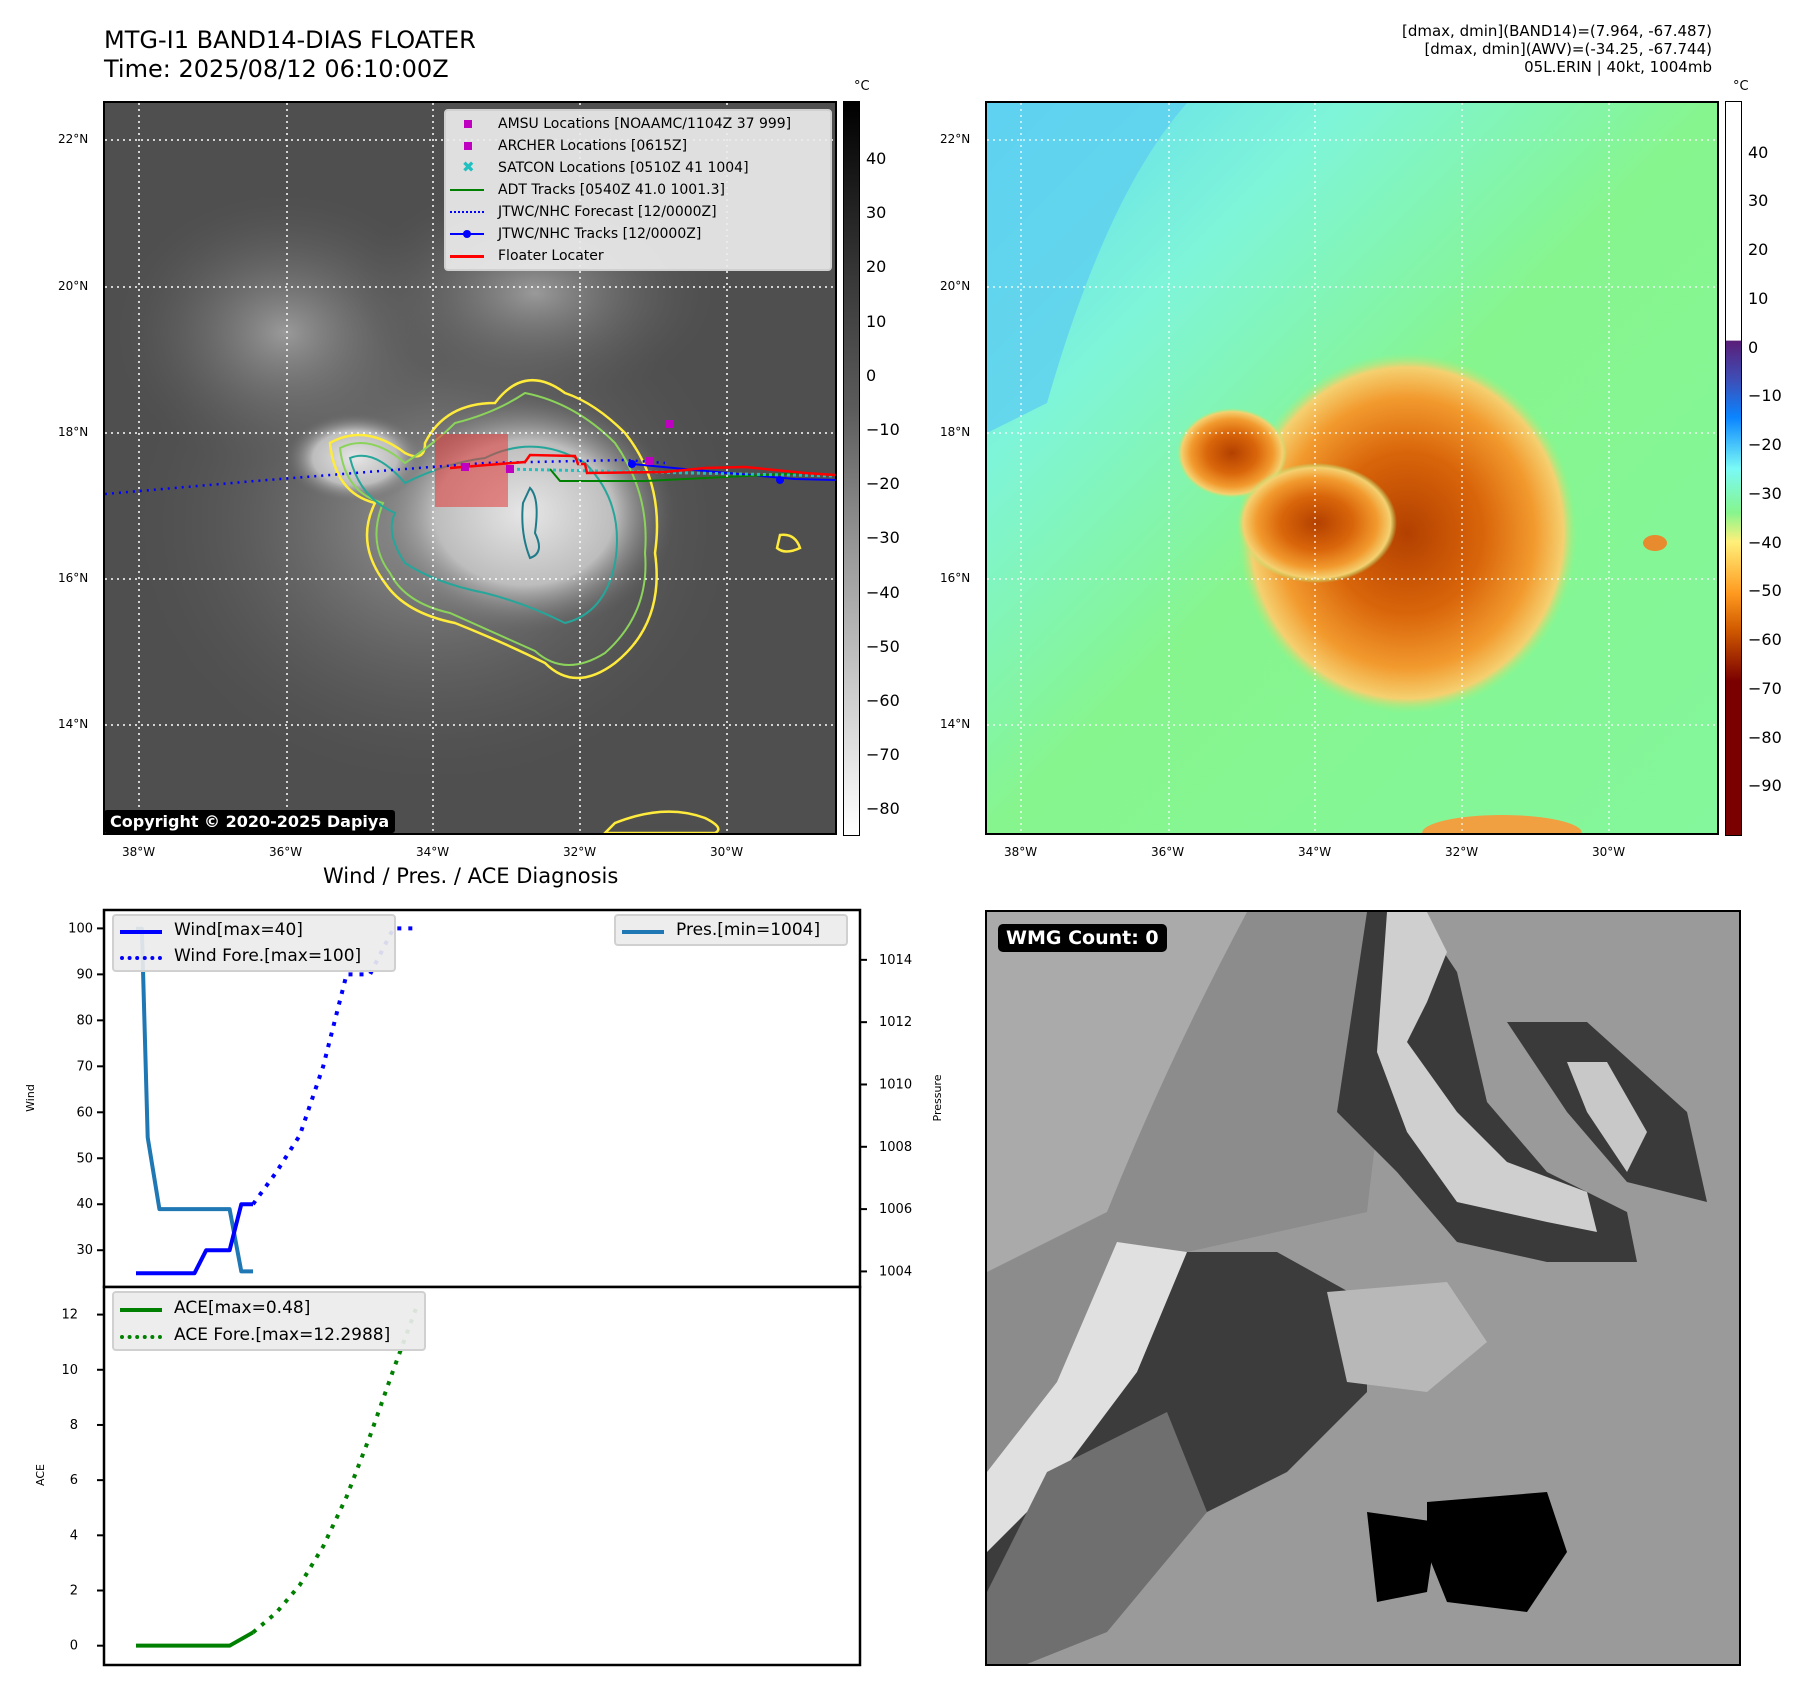  I want to click on colorbar-tick: 0, so click(1753, 347).